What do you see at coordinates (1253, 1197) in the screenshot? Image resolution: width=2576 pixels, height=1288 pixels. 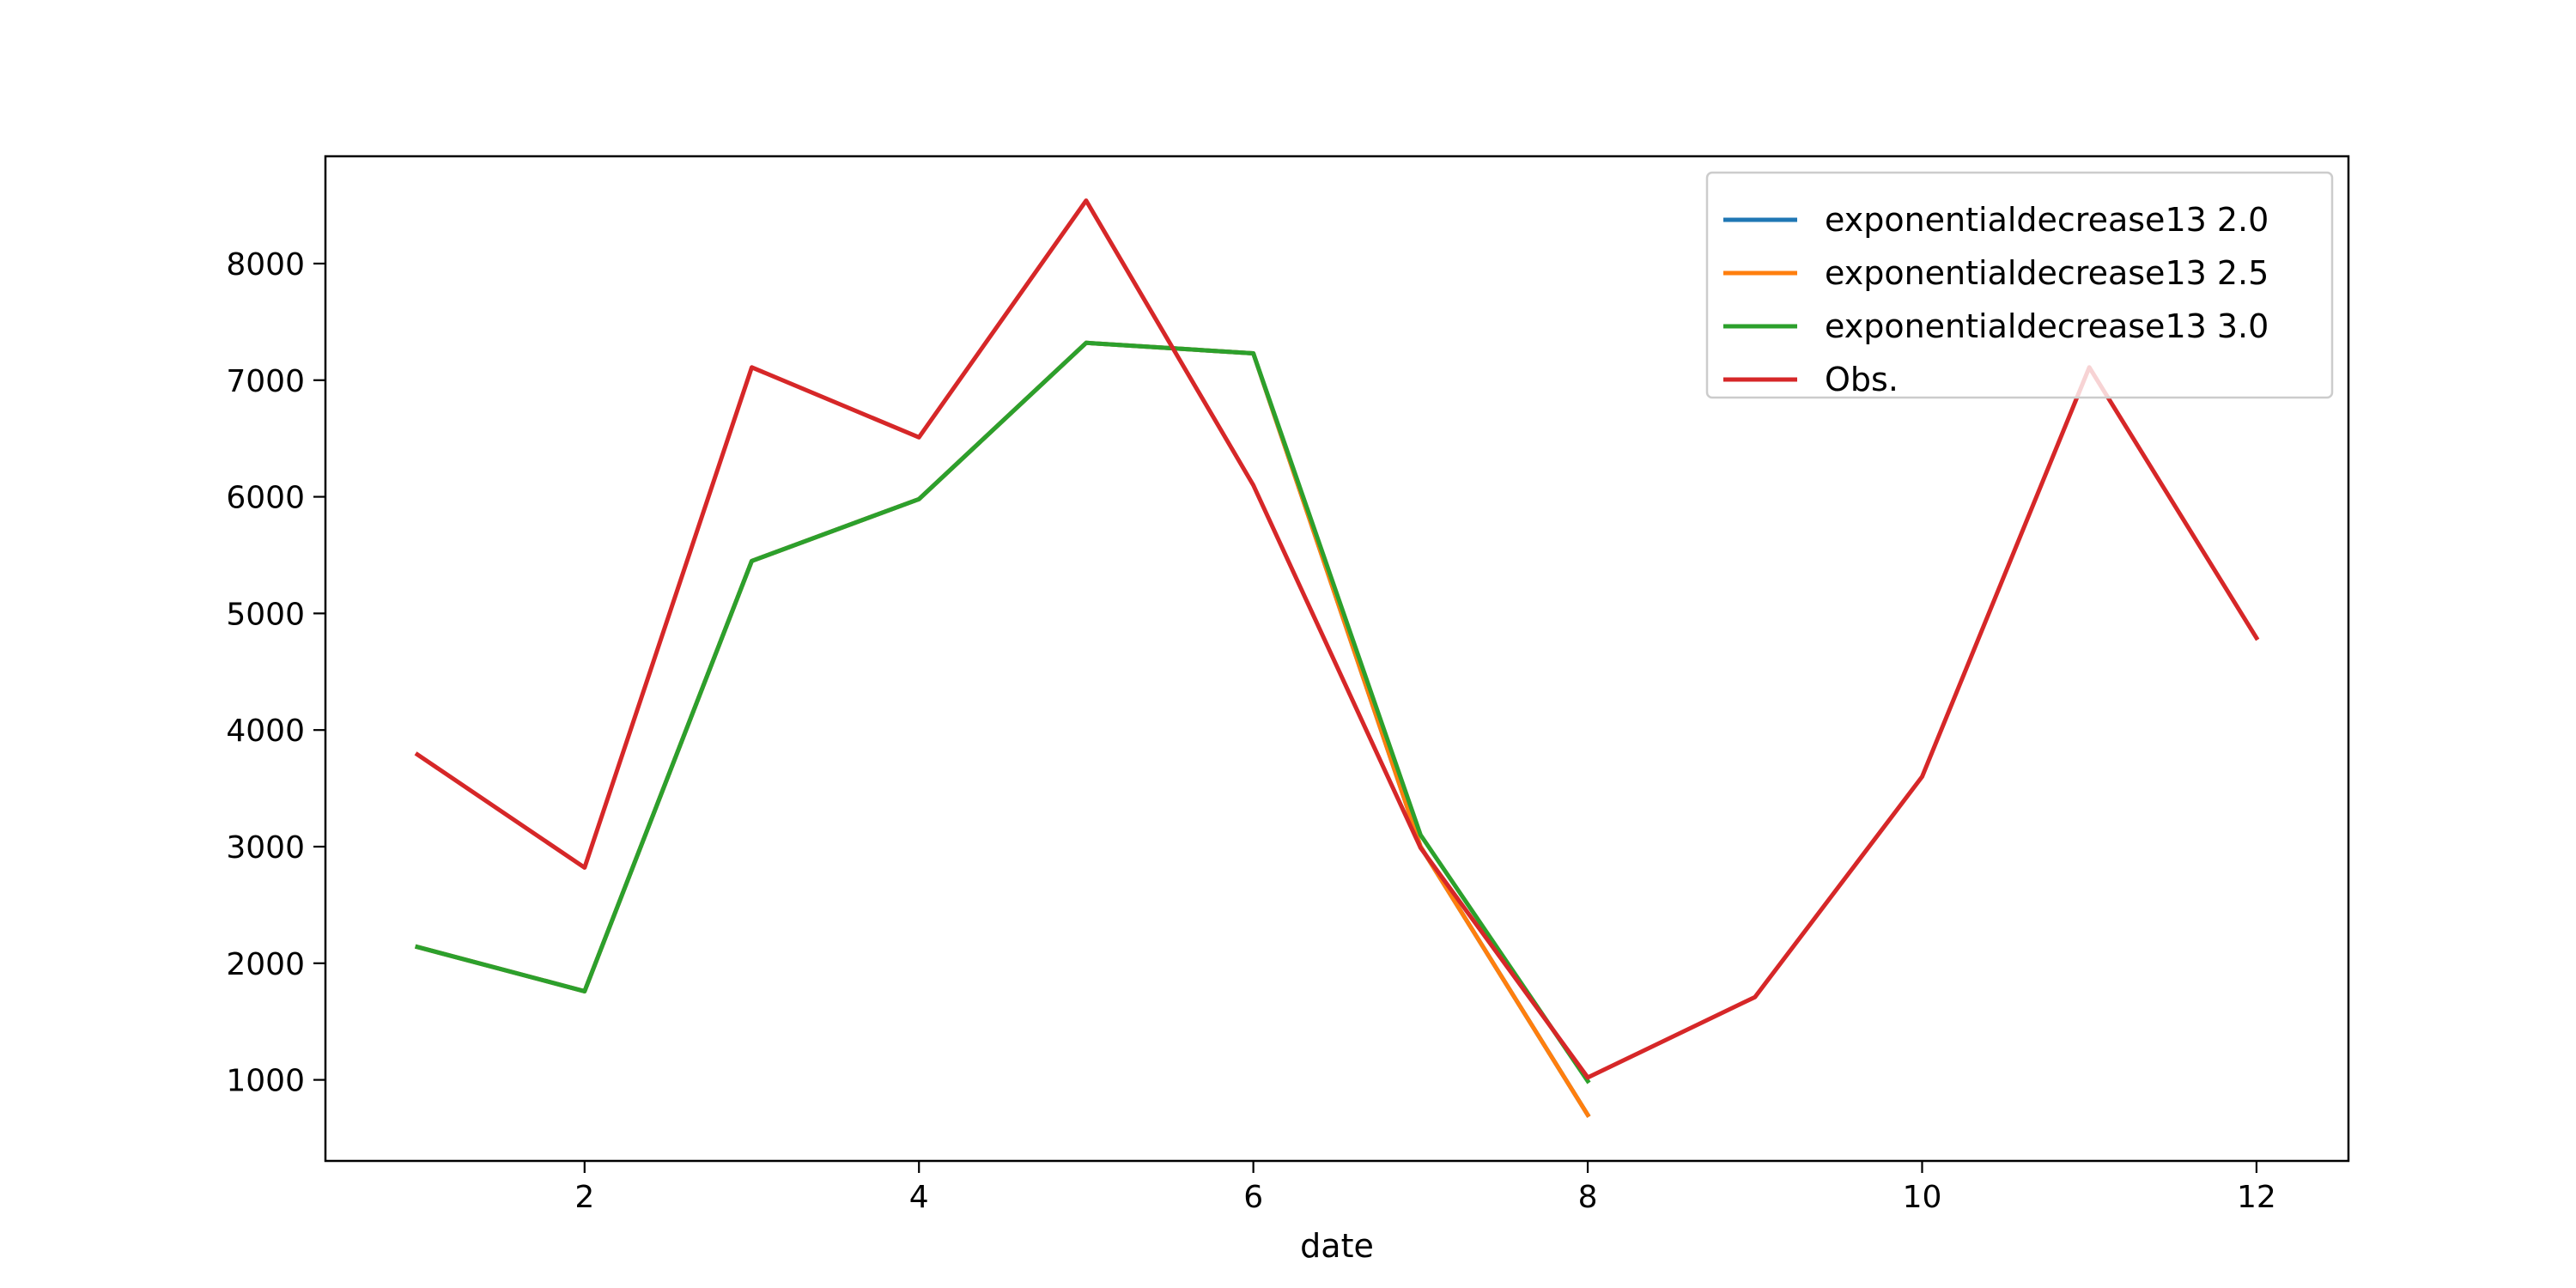 I see `x-tick-label: 6` at bounding box center [1253, 1197].